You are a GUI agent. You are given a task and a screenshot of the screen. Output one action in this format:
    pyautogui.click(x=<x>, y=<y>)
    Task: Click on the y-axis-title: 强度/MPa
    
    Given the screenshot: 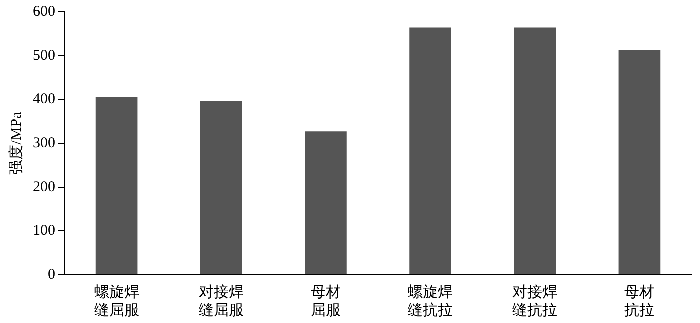 What is the action you would take?
    pyautogui.click(x=16, y=143)
    